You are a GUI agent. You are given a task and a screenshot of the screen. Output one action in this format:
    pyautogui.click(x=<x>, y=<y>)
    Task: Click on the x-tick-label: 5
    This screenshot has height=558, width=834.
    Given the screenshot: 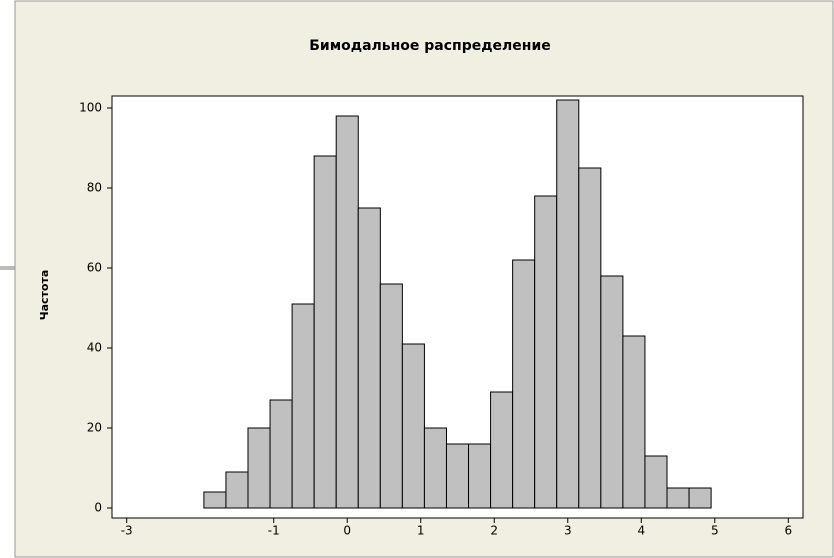 What is the action you would take?
    pyautogui.click(x=715, y=531)
    